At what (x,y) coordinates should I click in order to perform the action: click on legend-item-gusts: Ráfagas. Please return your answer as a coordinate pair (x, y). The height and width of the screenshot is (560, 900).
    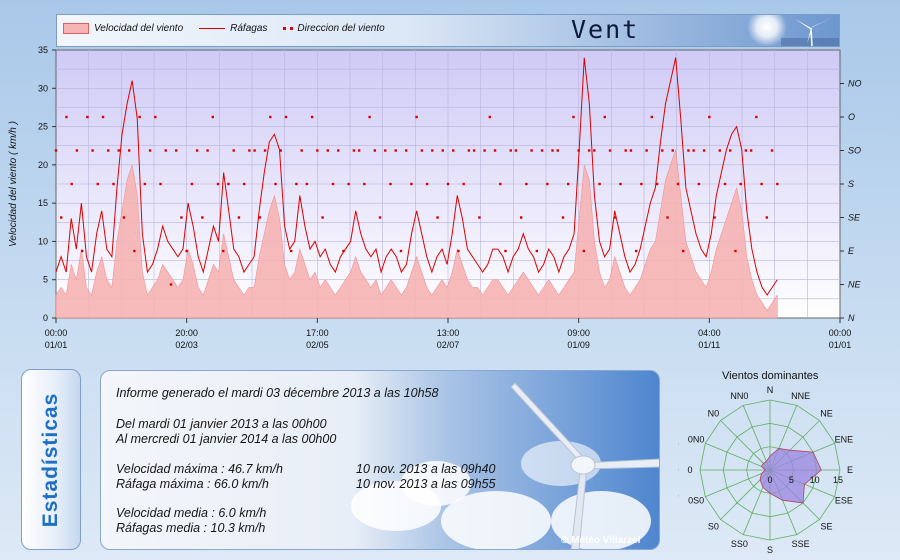
    Looking at the image, I should click on (233, 28).